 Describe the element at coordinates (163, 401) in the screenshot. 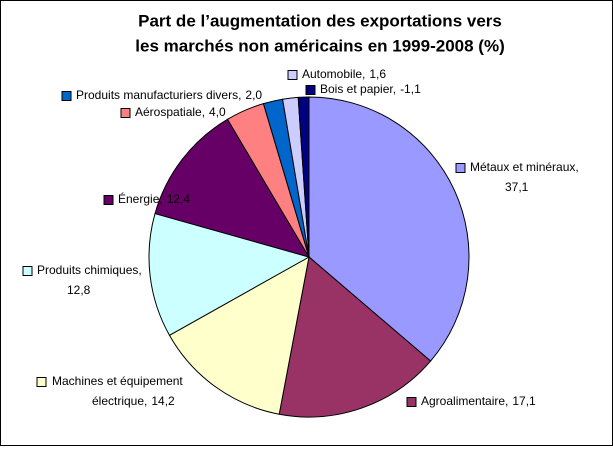

I see `value-label: 14,2` at that location.